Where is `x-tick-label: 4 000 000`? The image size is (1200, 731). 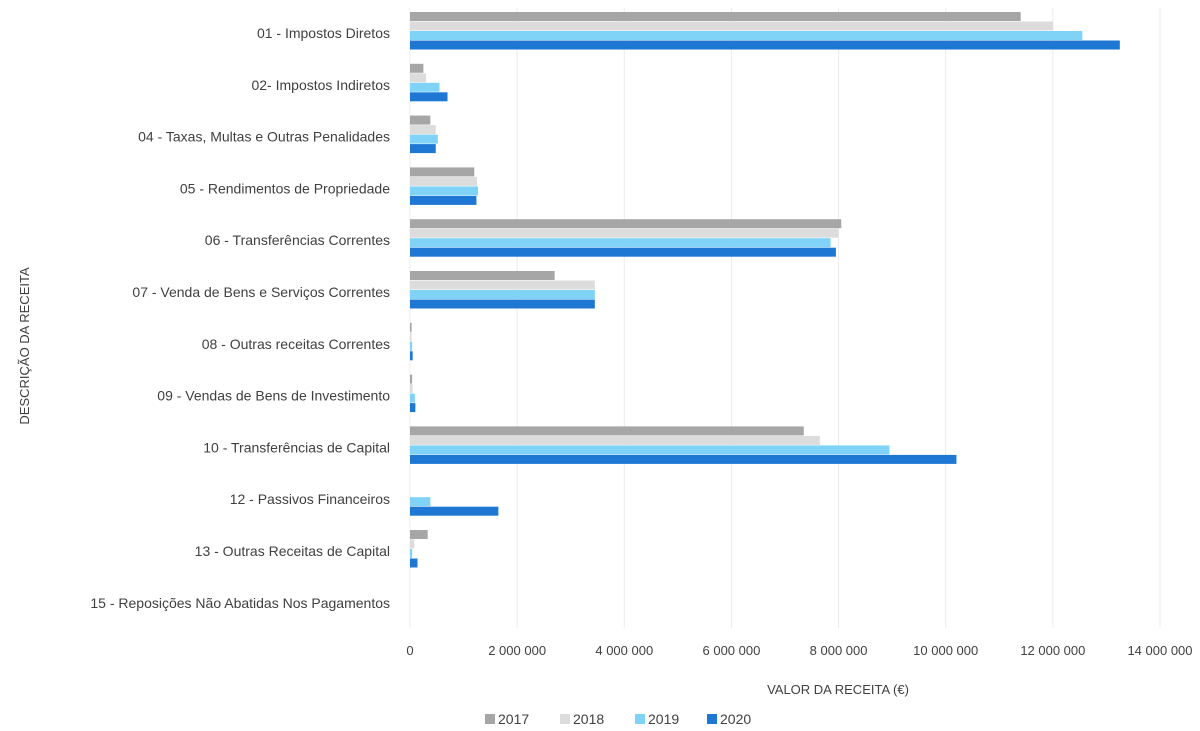
x-tick-label: 4 000 000 is located at coordinates (624, 650).